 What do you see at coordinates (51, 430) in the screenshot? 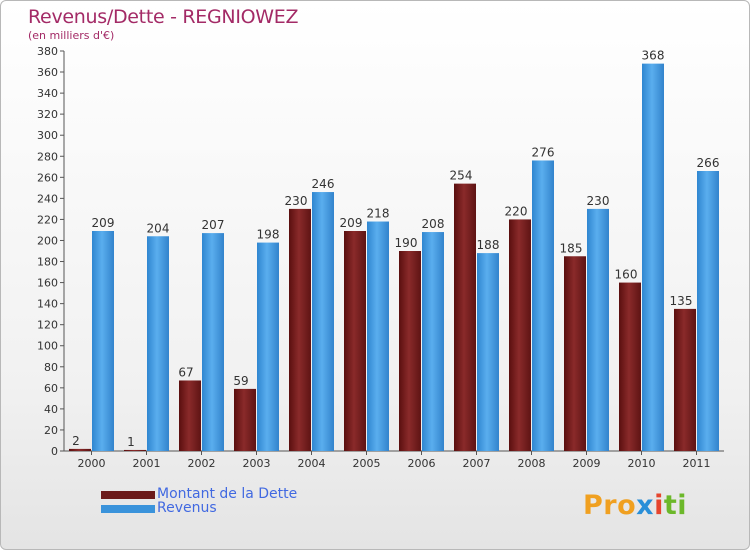
I see `y-tick-label: 20` at bounding box center [51, 430].